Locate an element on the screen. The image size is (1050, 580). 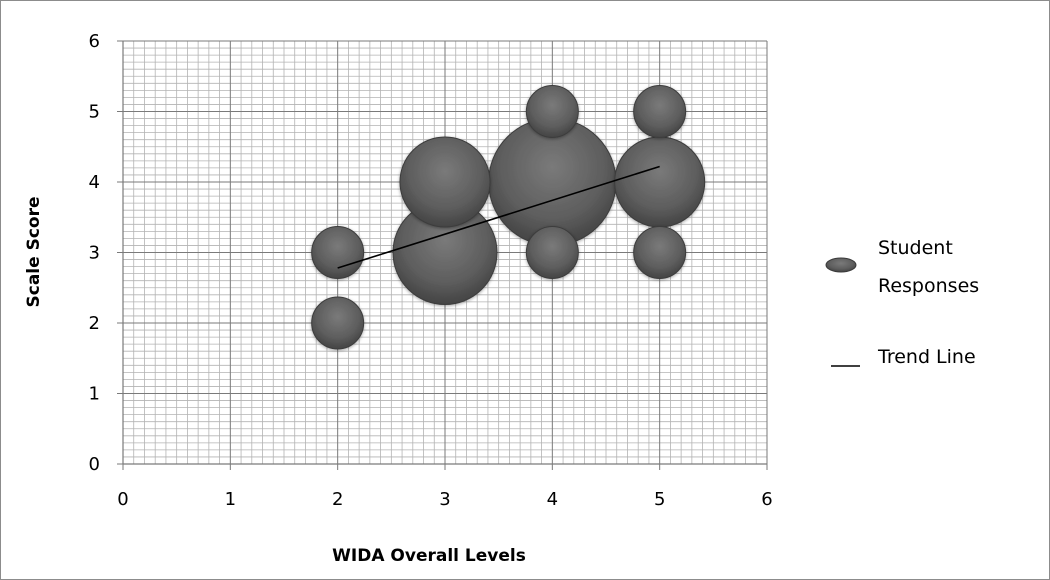
y-tick-label: 2 is located at coordinates (94, 323).